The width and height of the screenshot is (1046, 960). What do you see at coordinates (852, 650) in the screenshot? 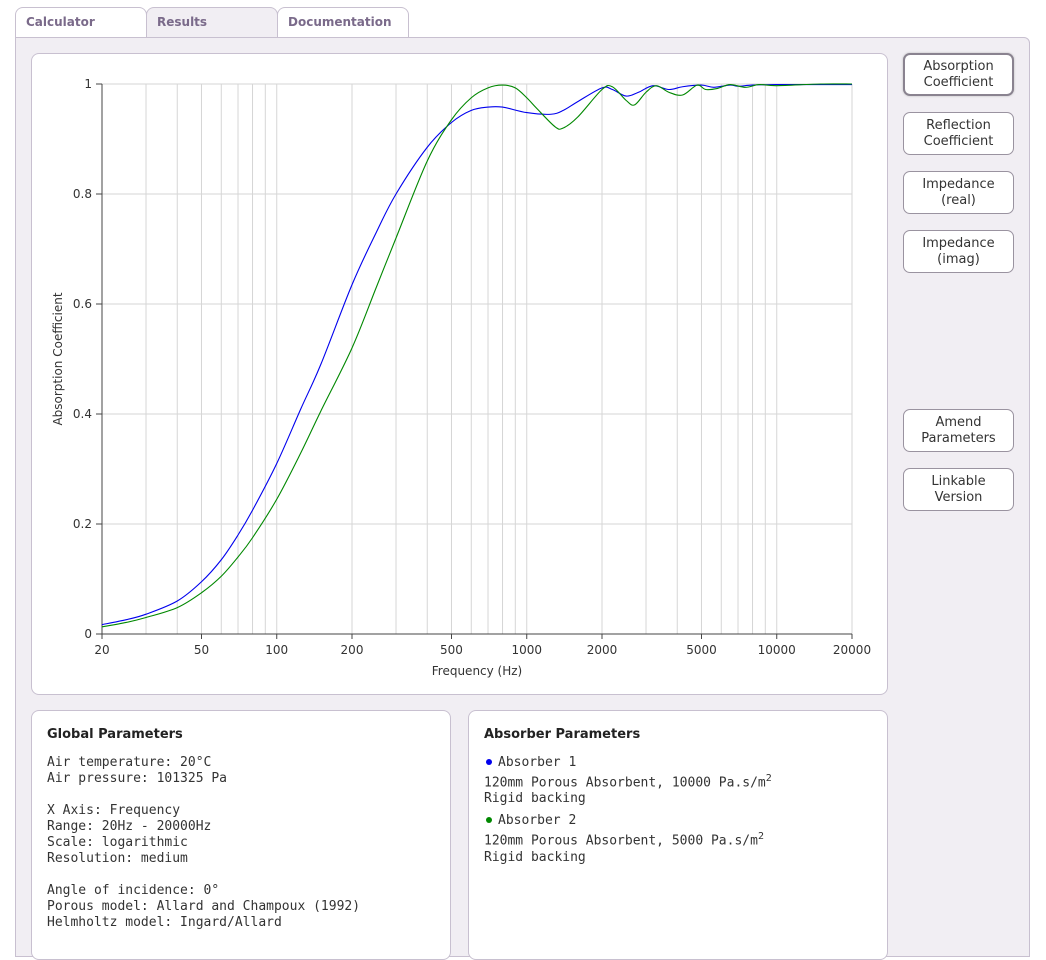
I see `x-tick-label: 20000` at bounding box center [852, 650].